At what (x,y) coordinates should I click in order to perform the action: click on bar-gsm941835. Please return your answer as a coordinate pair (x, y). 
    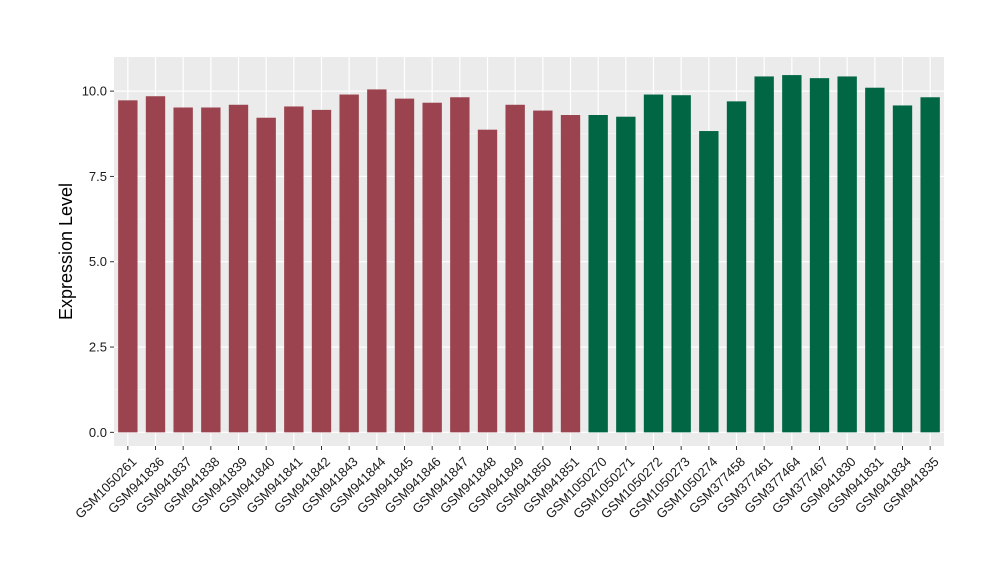
    Looking at the image, I should click on (930, 265).